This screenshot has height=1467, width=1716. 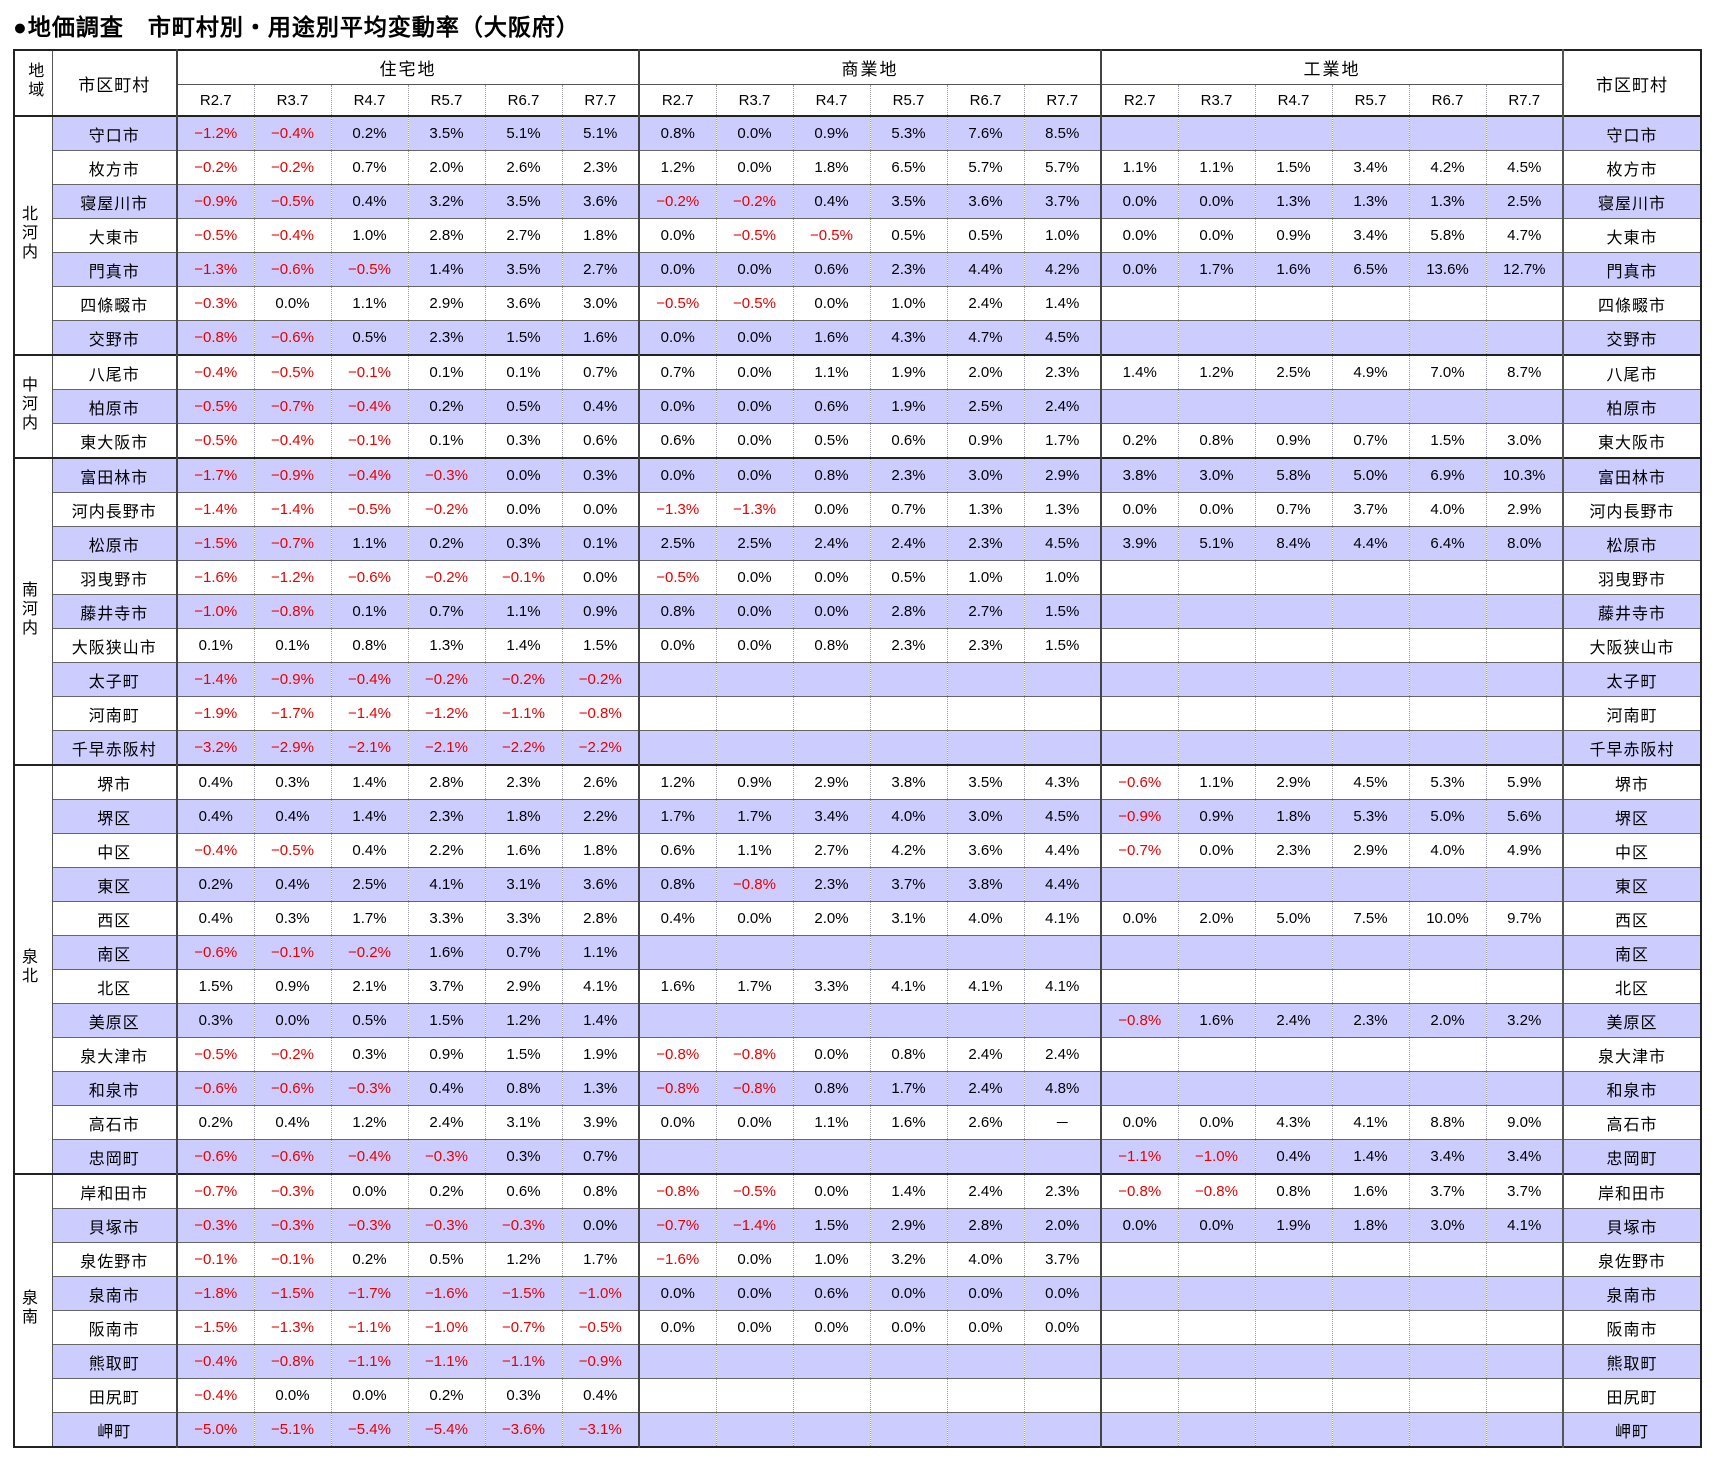 What do you see at coordinates (600, 850) in the screenshot?
I see `value-cell-residential: 1.8%` at bounding box center [600, 850].